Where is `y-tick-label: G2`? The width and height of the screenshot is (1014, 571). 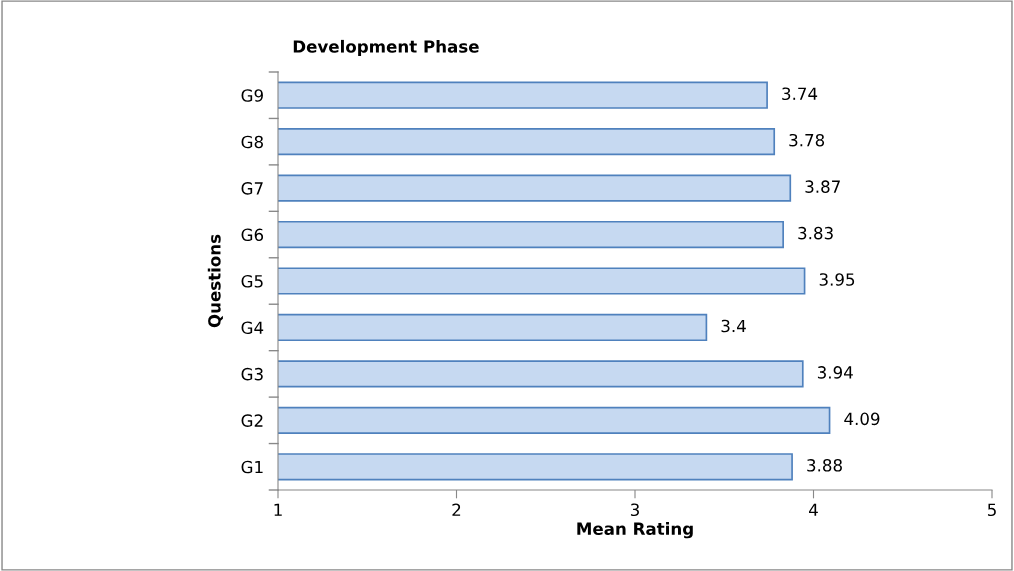
y-tick-label: G2 is located at coordinates (252, 420).